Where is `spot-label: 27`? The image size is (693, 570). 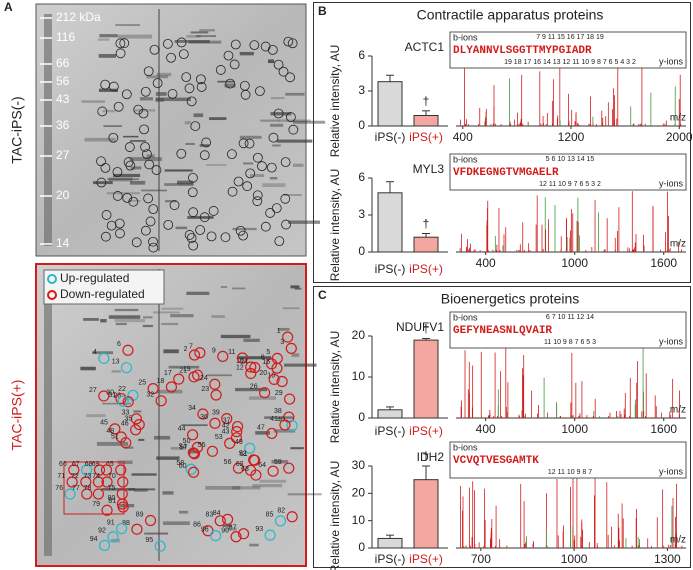 spot-label: 27 is located at coordinates (93, 390).